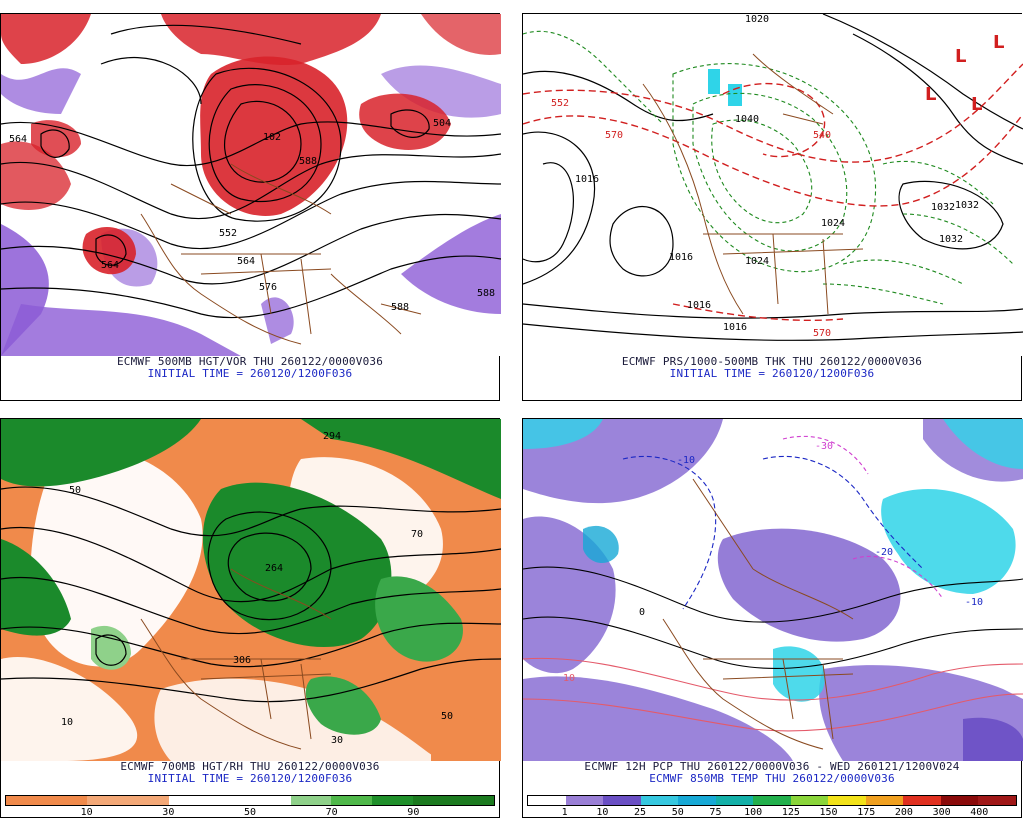 This screenshot has height=819, width=1024. Describe the element at coordinates (272, 137) in the screenshot. I see `contour-label: 102` at that location.